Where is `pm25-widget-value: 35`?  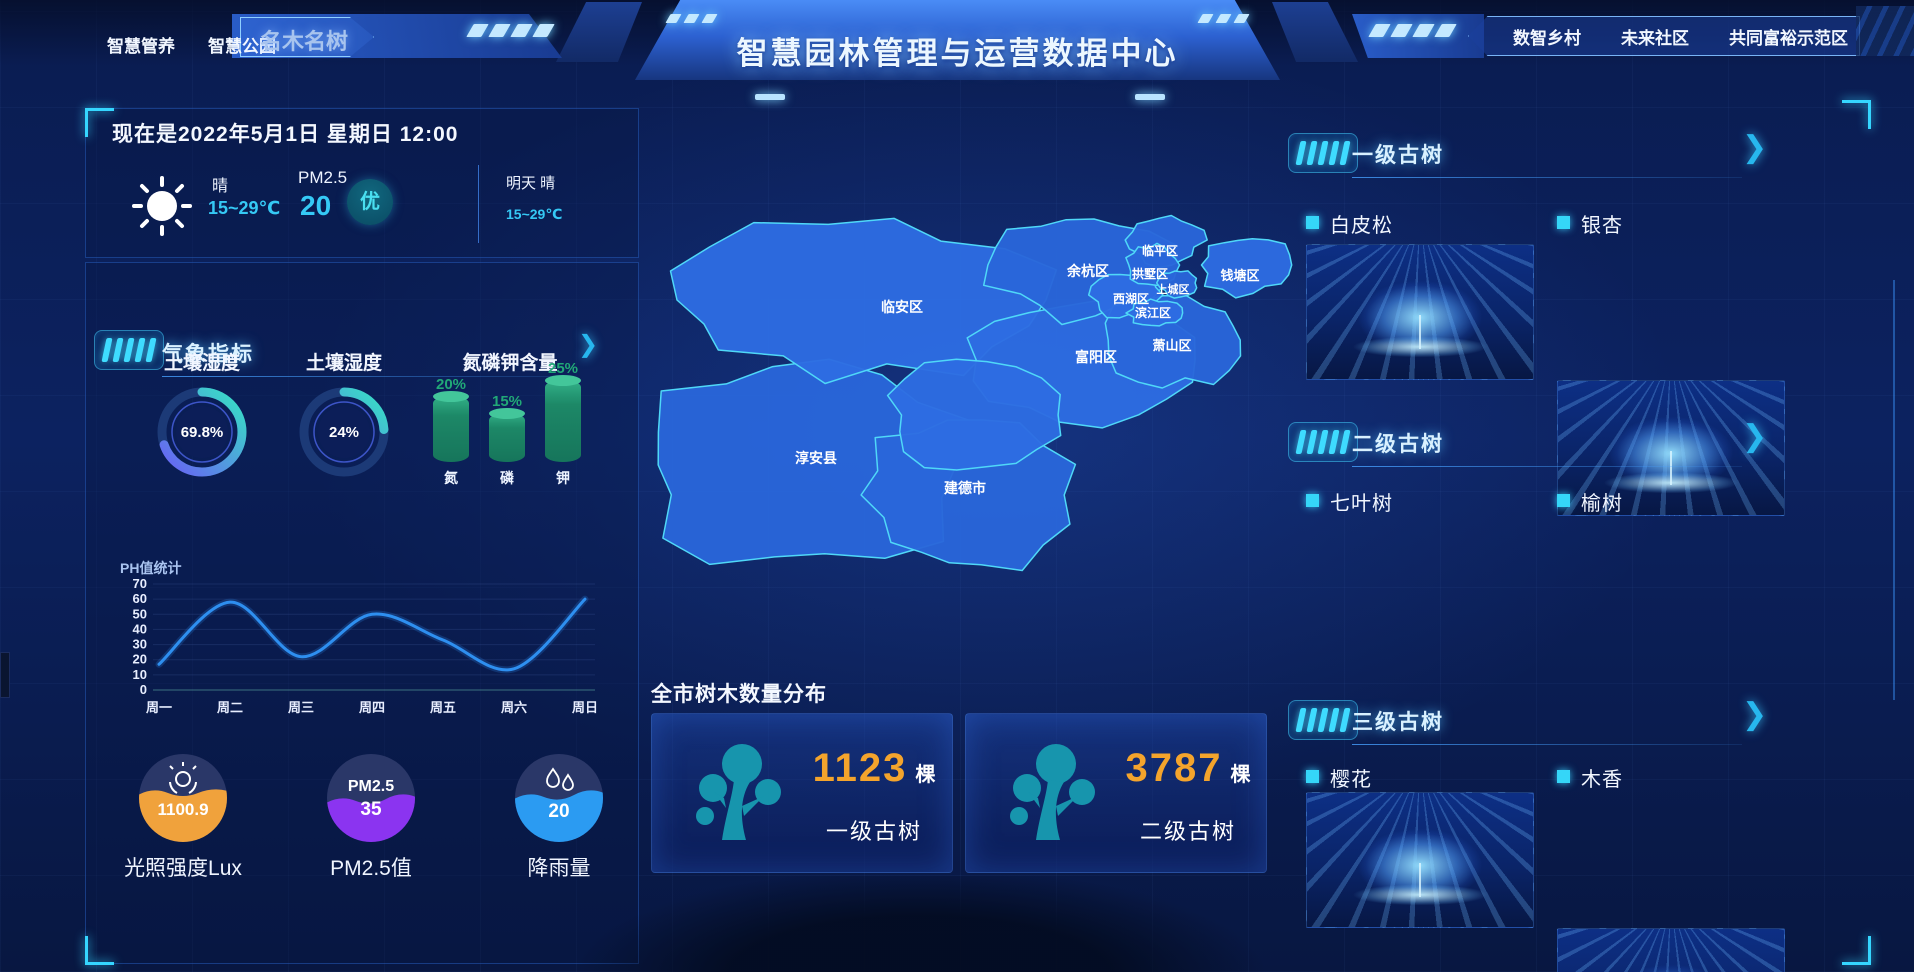 pm25-widget-value: 35 is located at coordinates (371, 809).